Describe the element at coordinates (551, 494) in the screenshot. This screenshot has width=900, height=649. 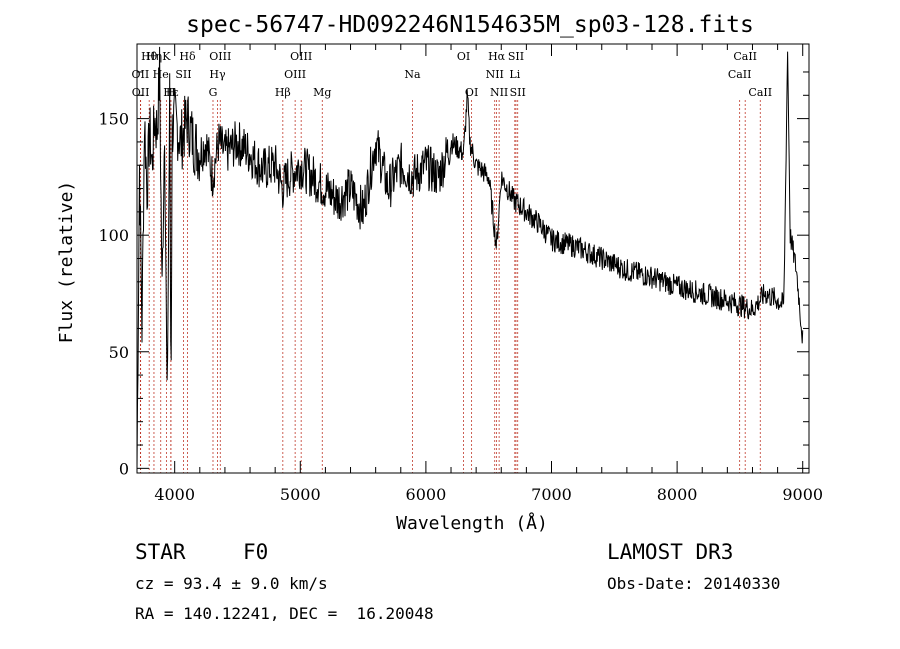
I see `x-tick-label-3: 7000` at that location.